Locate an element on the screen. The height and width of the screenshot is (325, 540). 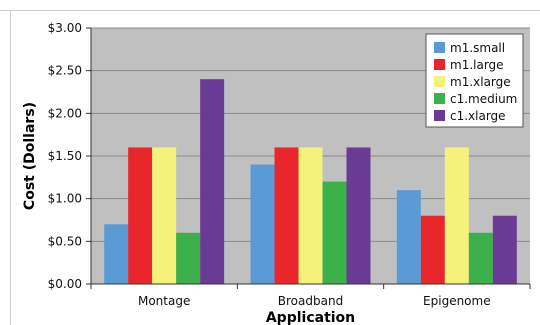
legend-label: m1.large is located at coordinates (477, 65).